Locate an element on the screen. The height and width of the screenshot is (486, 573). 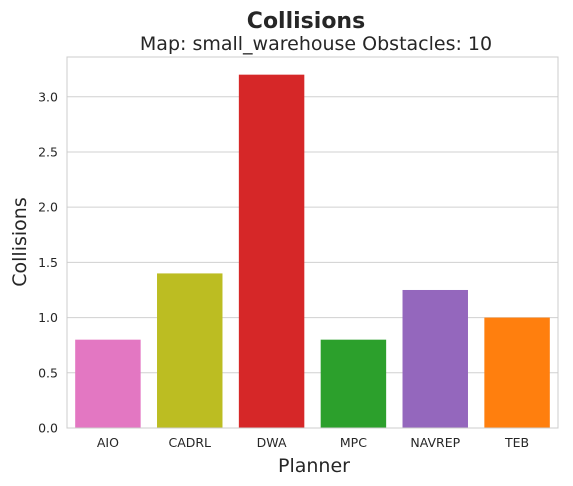
y-tick-label: 1.5 is located at coordinates (48, 262).